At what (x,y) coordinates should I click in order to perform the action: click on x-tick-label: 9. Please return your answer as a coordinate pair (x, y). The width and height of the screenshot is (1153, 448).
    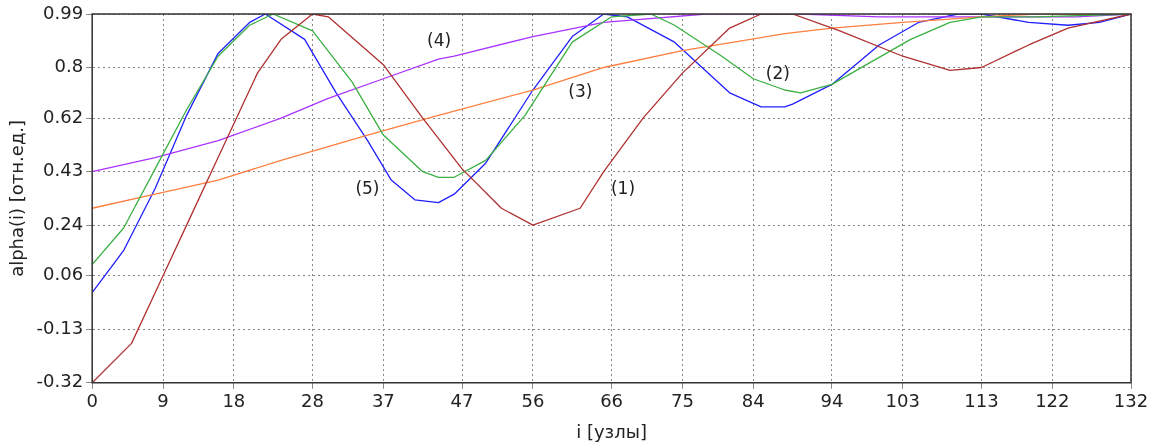
    Looking at the image, I should click on (163, 401).